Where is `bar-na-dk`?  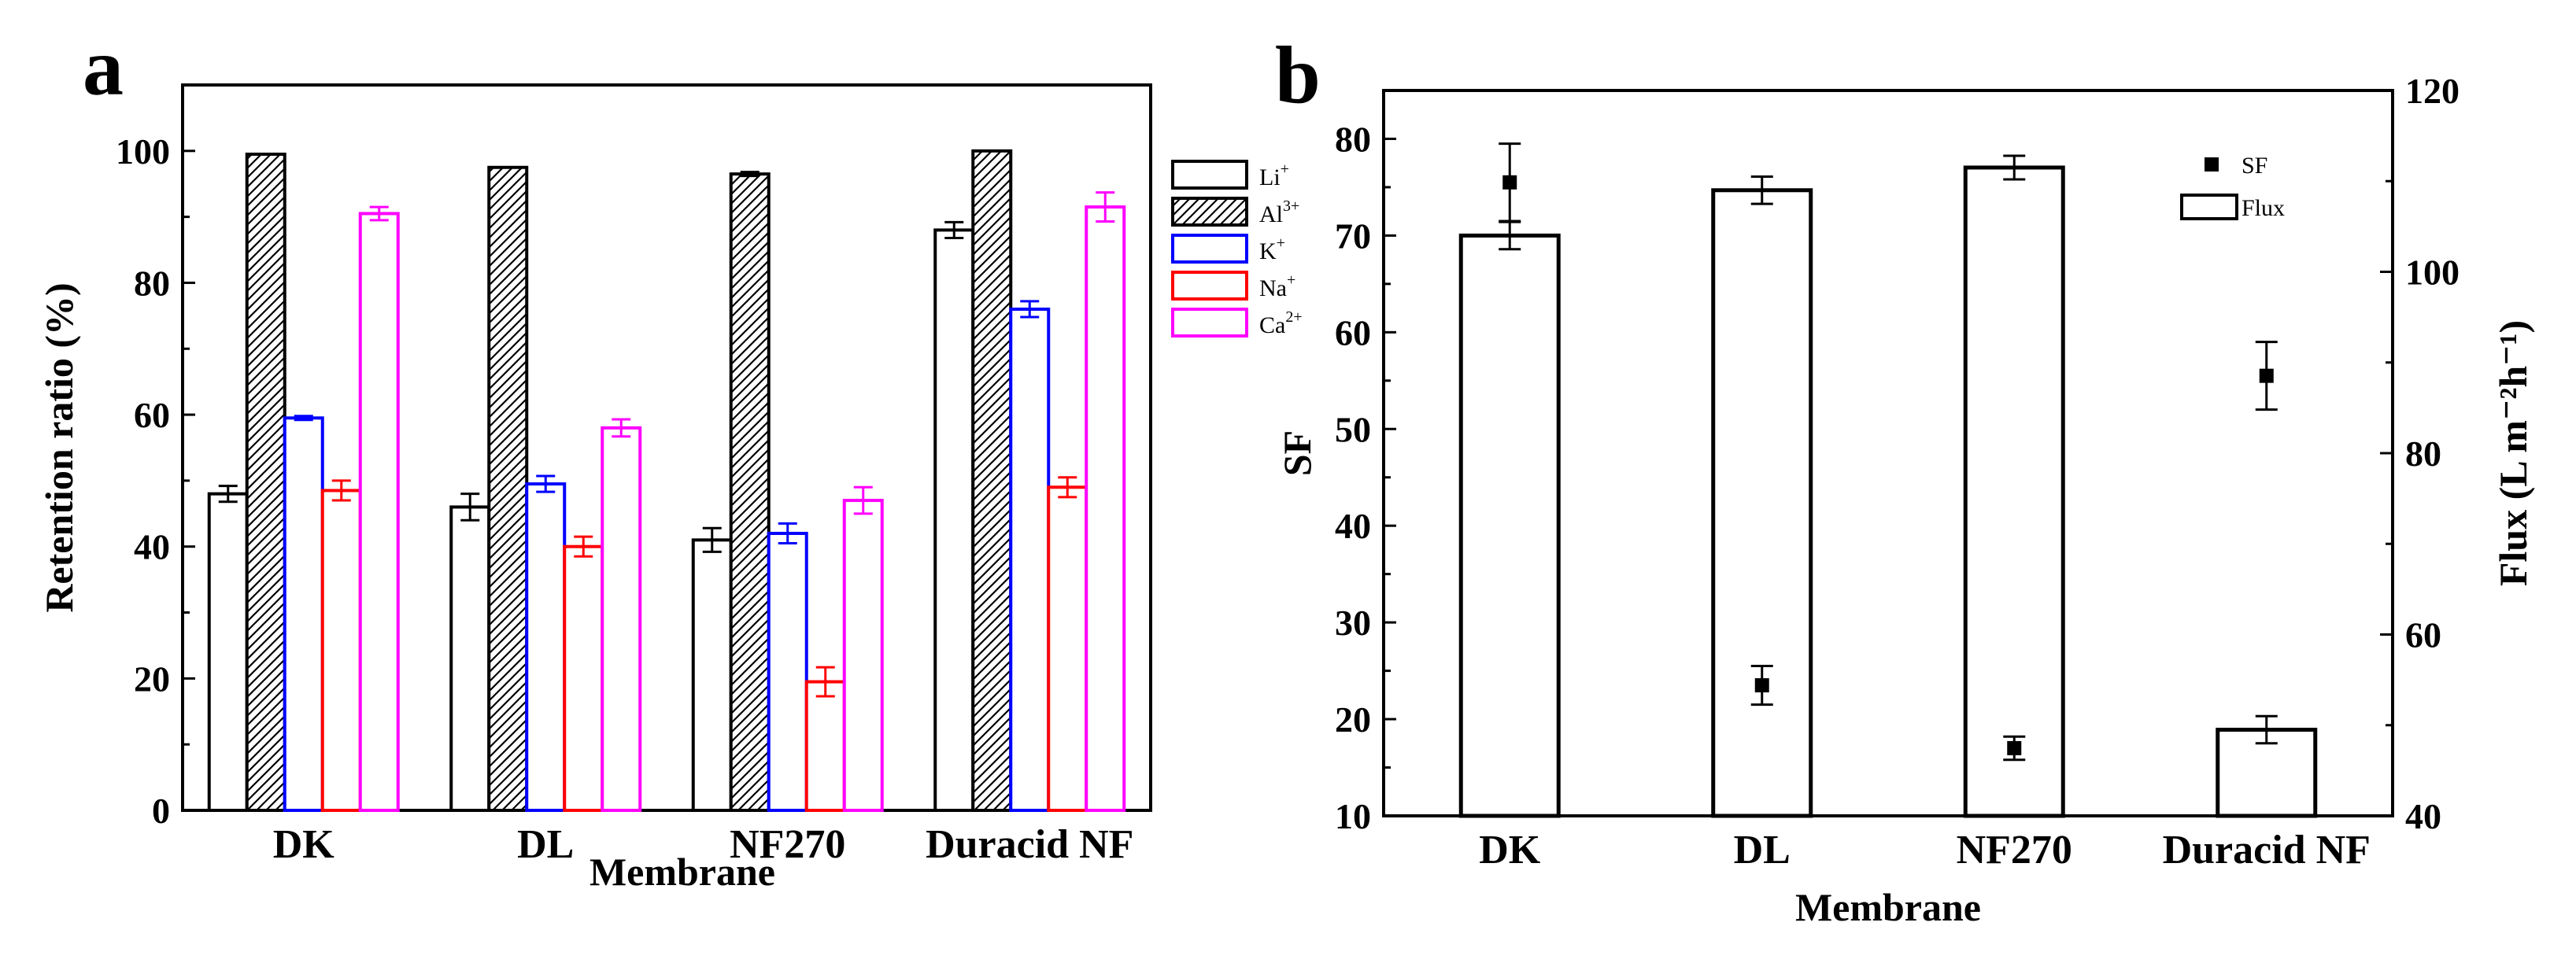
bar-na-dk is located at coordinates (341, 650).